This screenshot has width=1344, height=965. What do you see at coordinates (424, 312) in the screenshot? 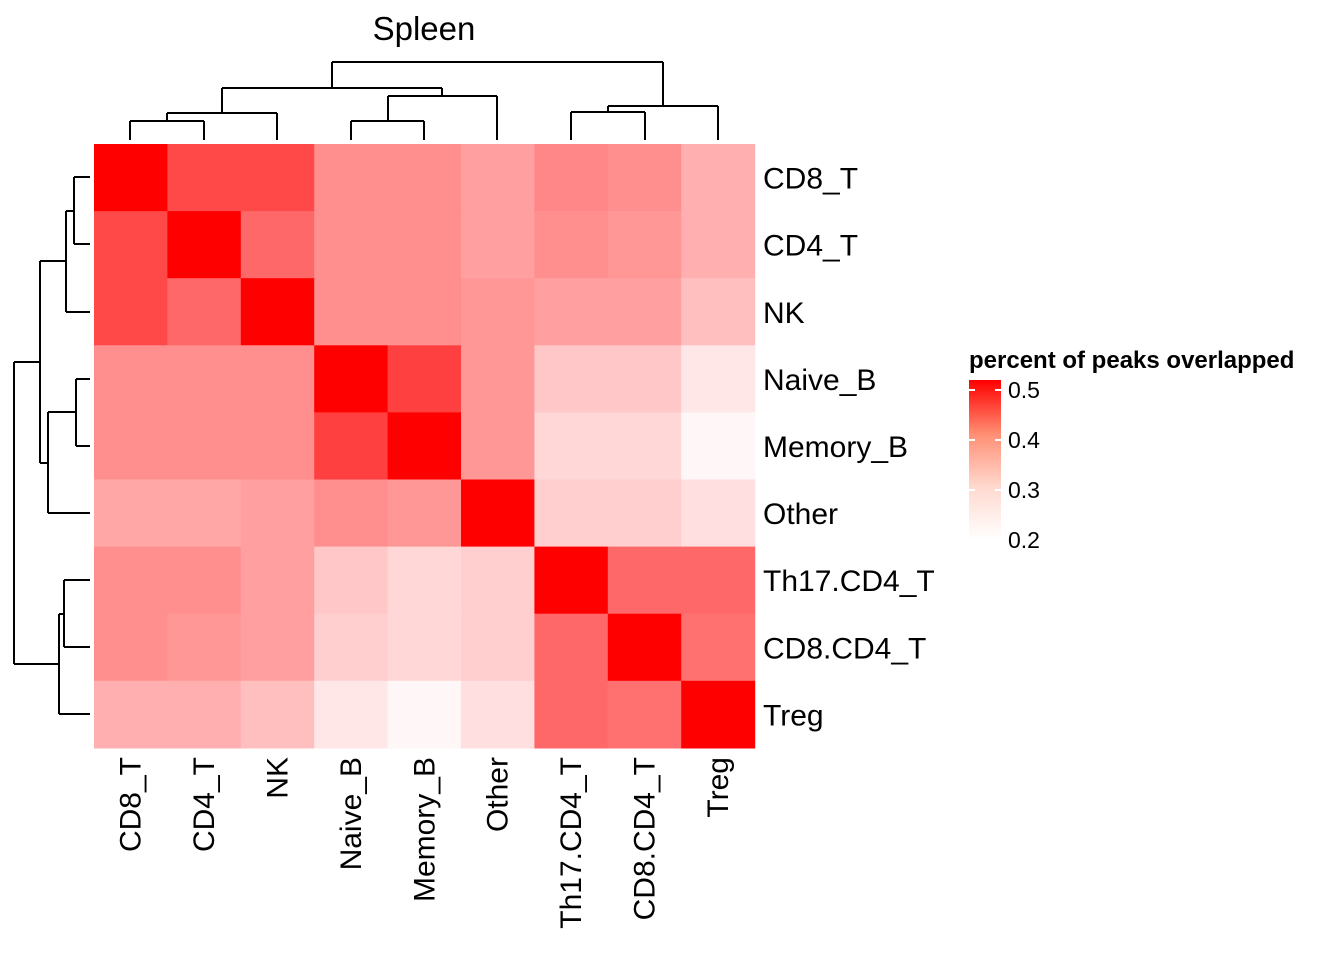
I see `heatmap-cell-NK-Memory_B` at bounding box center [424, 312].